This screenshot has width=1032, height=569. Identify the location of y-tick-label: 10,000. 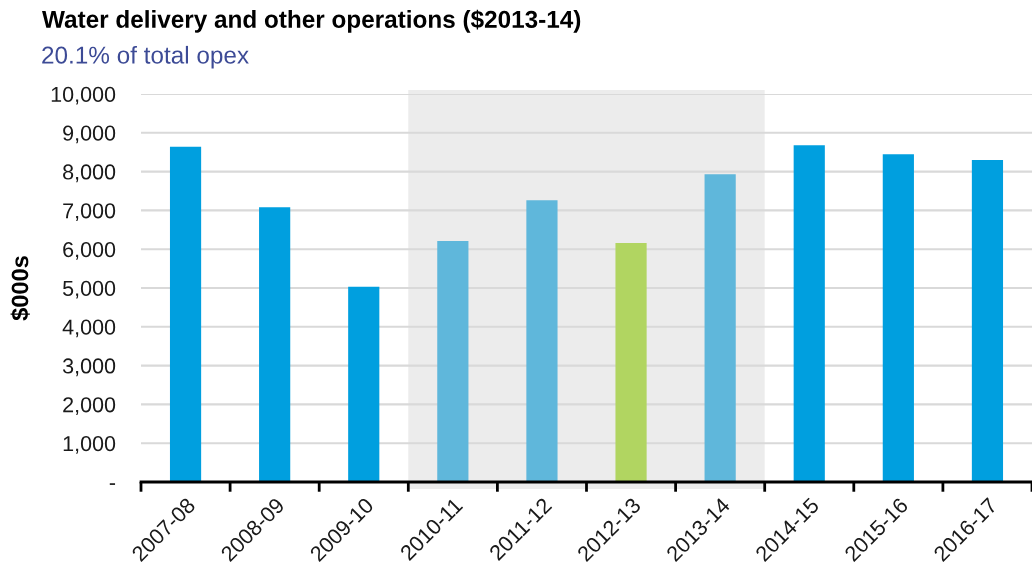
(83, 95).